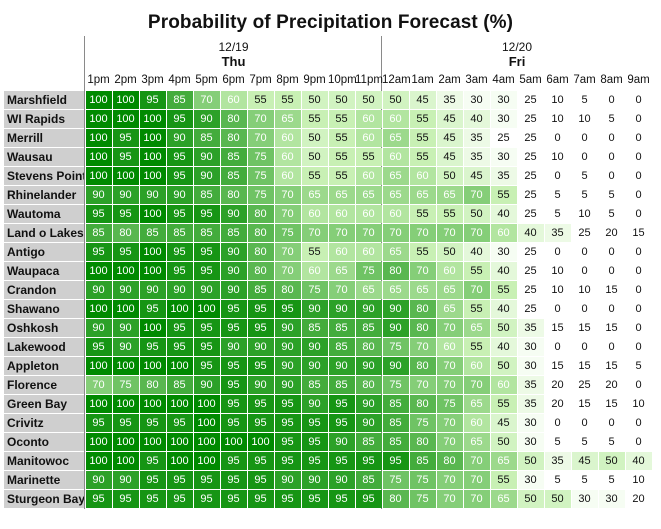 The height and width of the screenshot is (529, 661). I want to click on town-label: Crivitz, so click(44, 423).